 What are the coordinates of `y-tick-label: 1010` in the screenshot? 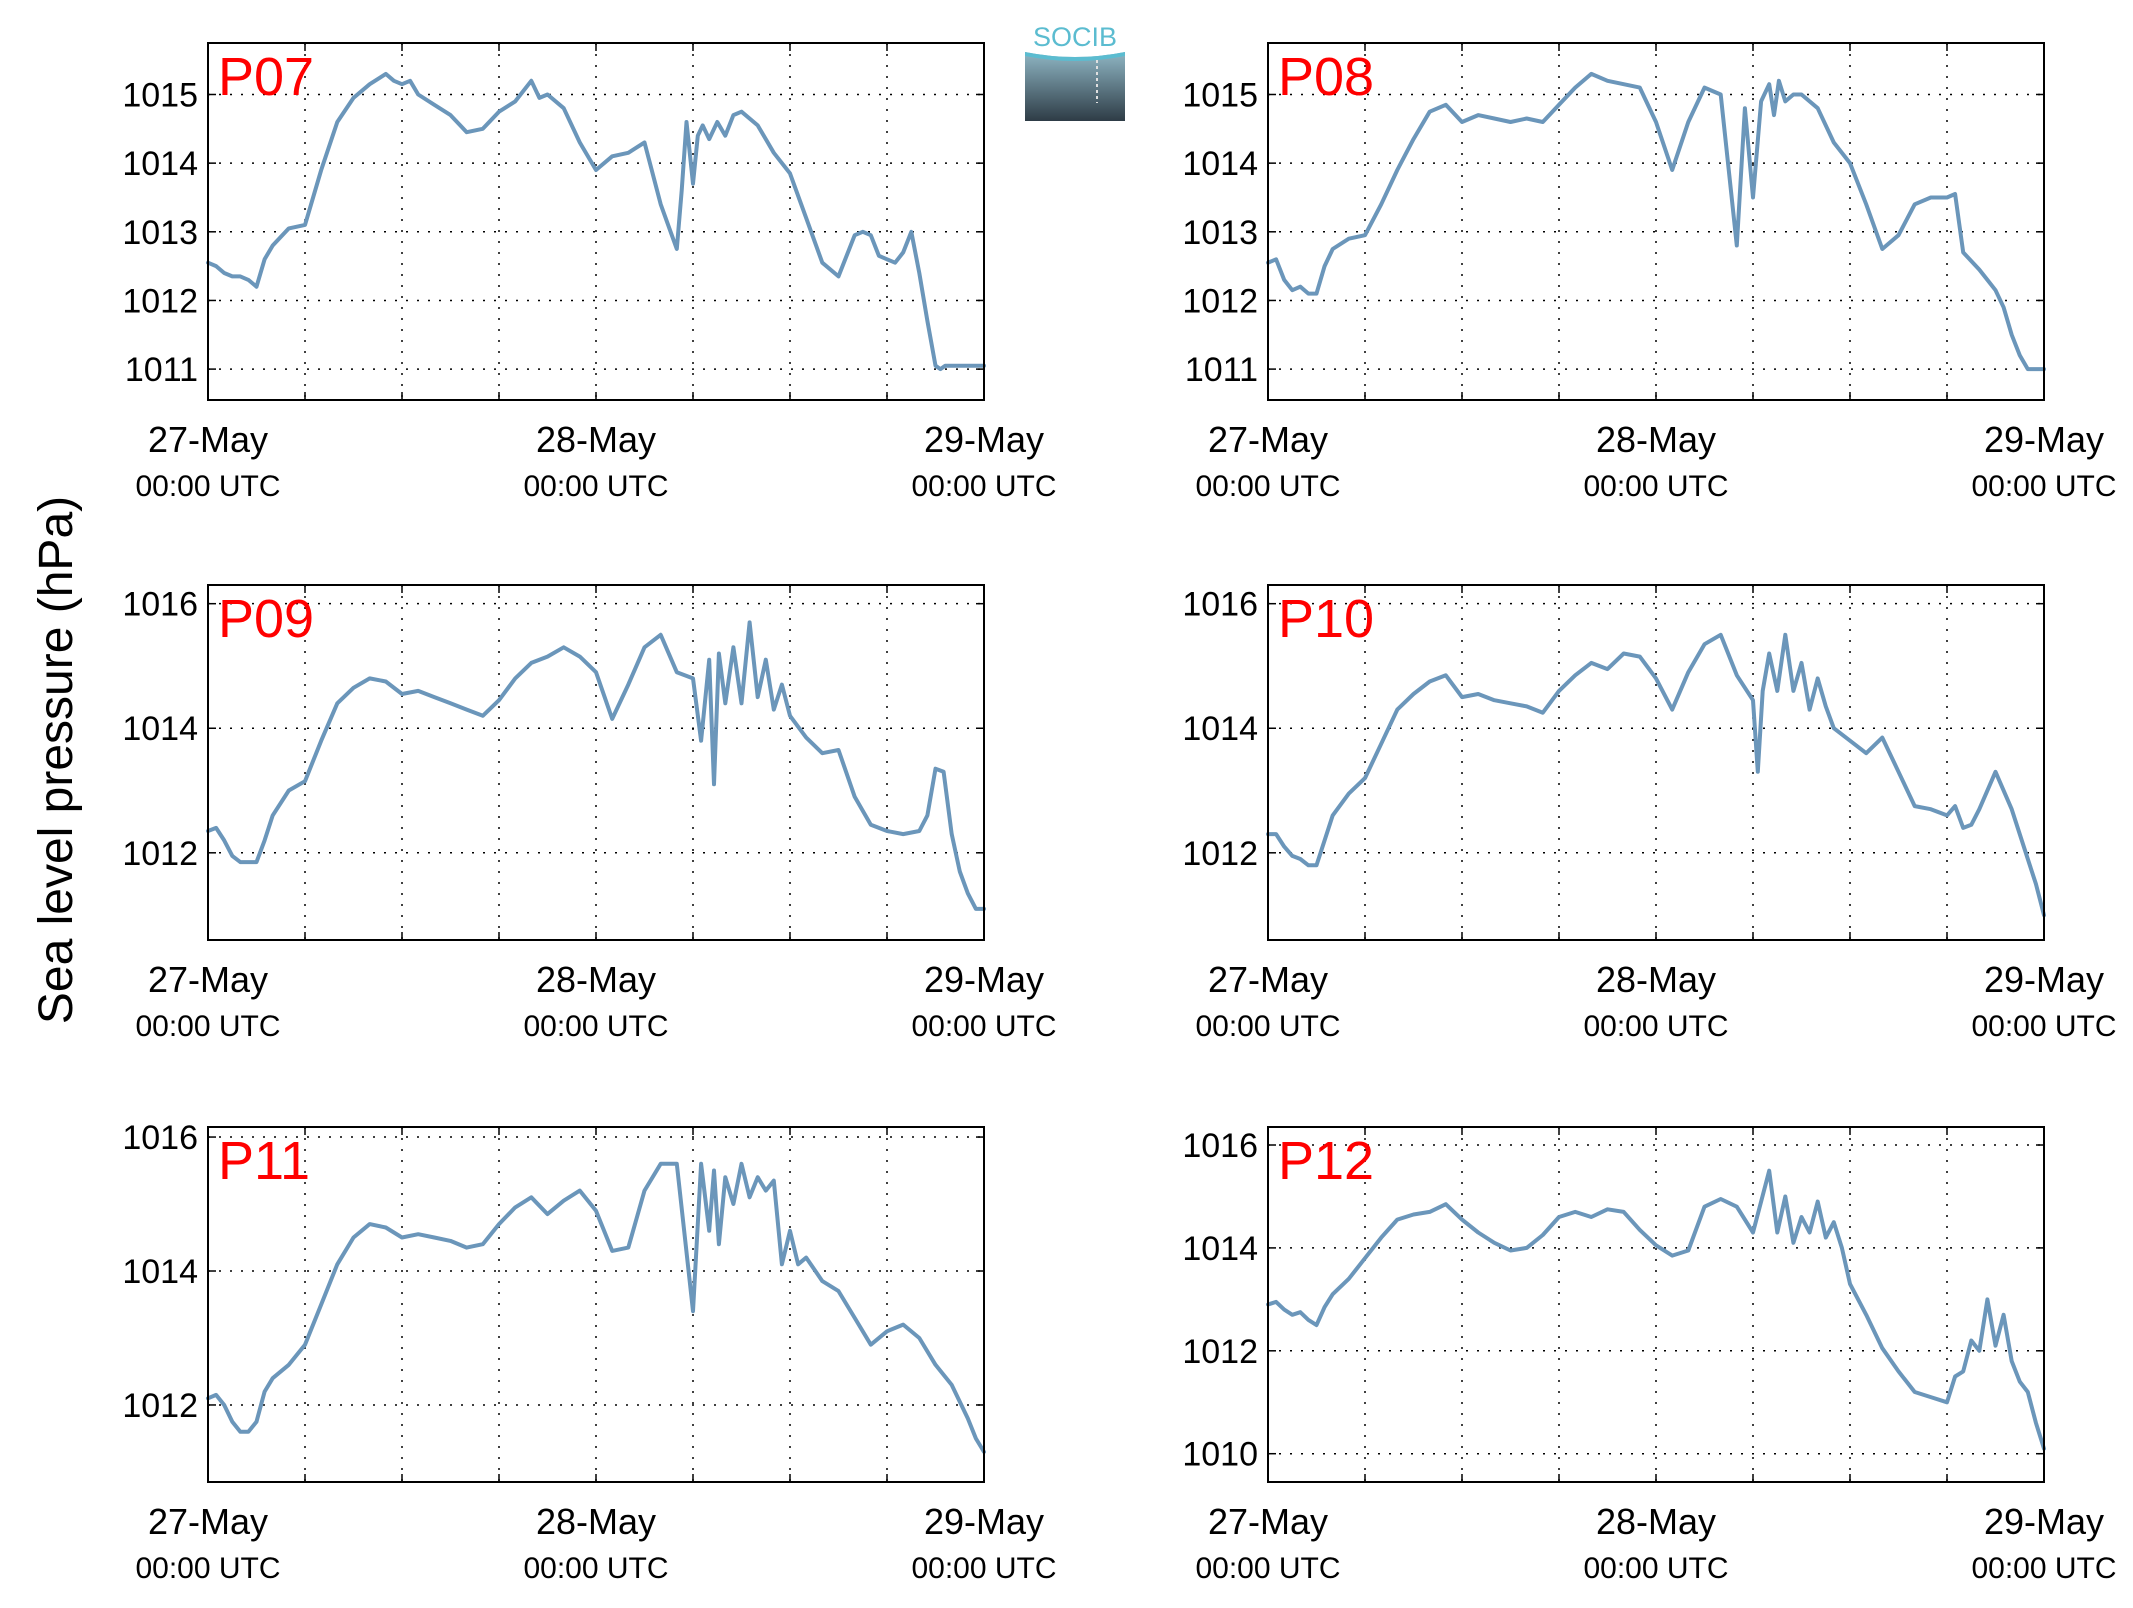 It's located at (1220, 1455).